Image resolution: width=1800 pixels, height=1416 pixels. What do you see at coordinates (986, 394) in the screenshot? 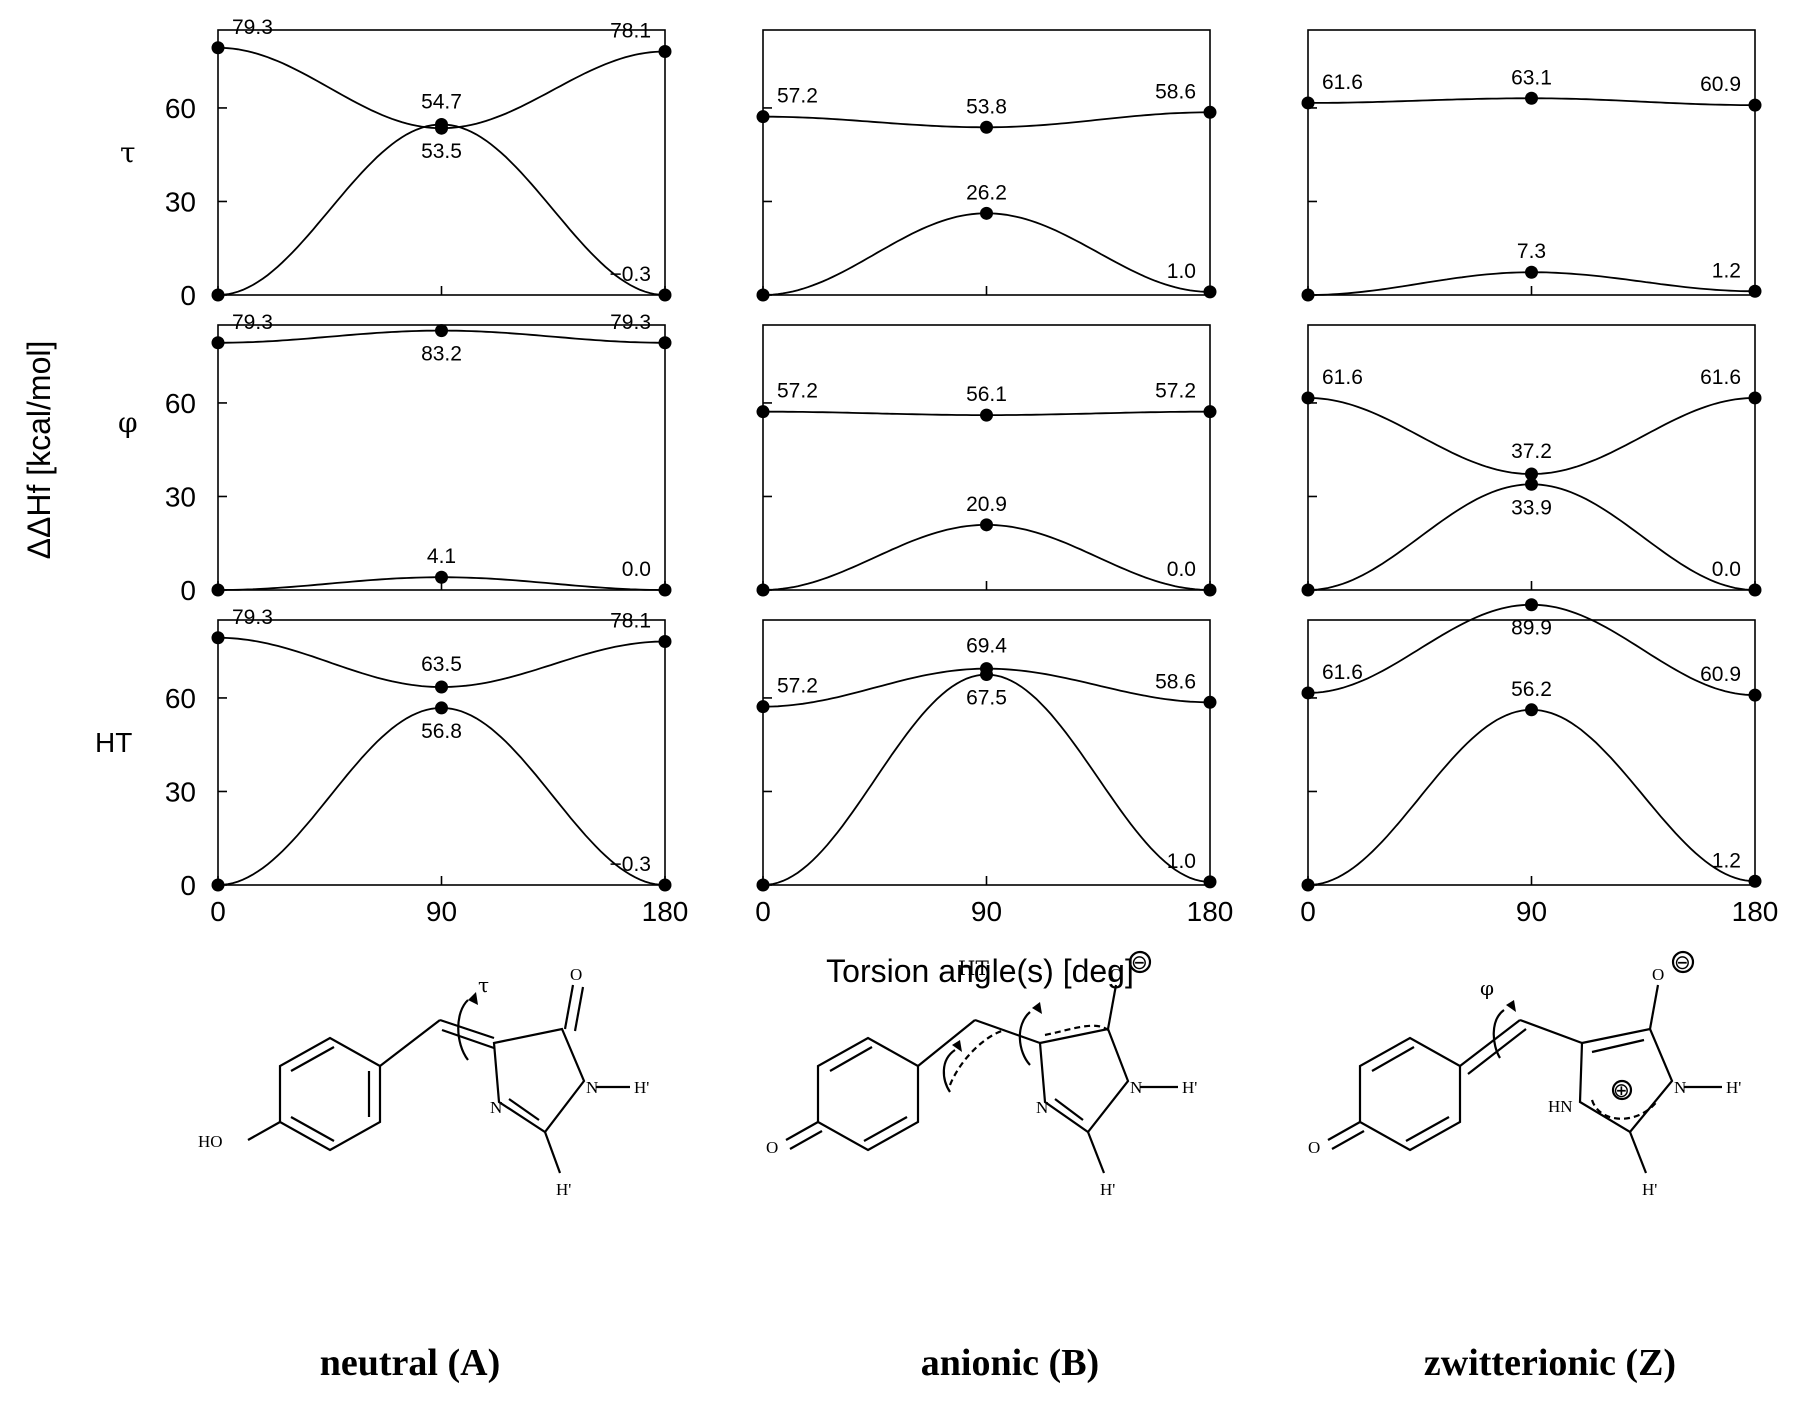
I see `data-label: 56.1` at bounding box center [986, 394].